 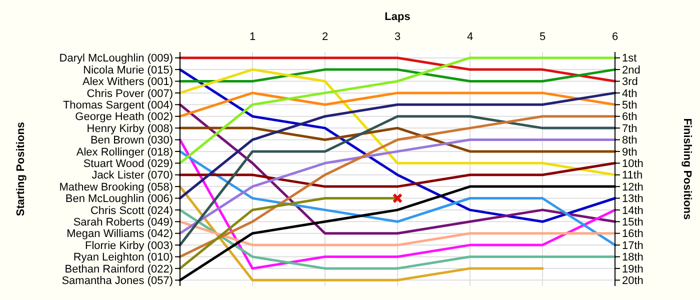 I want to click on text: Ryan Leighton (010), so click(x=123, y=258).